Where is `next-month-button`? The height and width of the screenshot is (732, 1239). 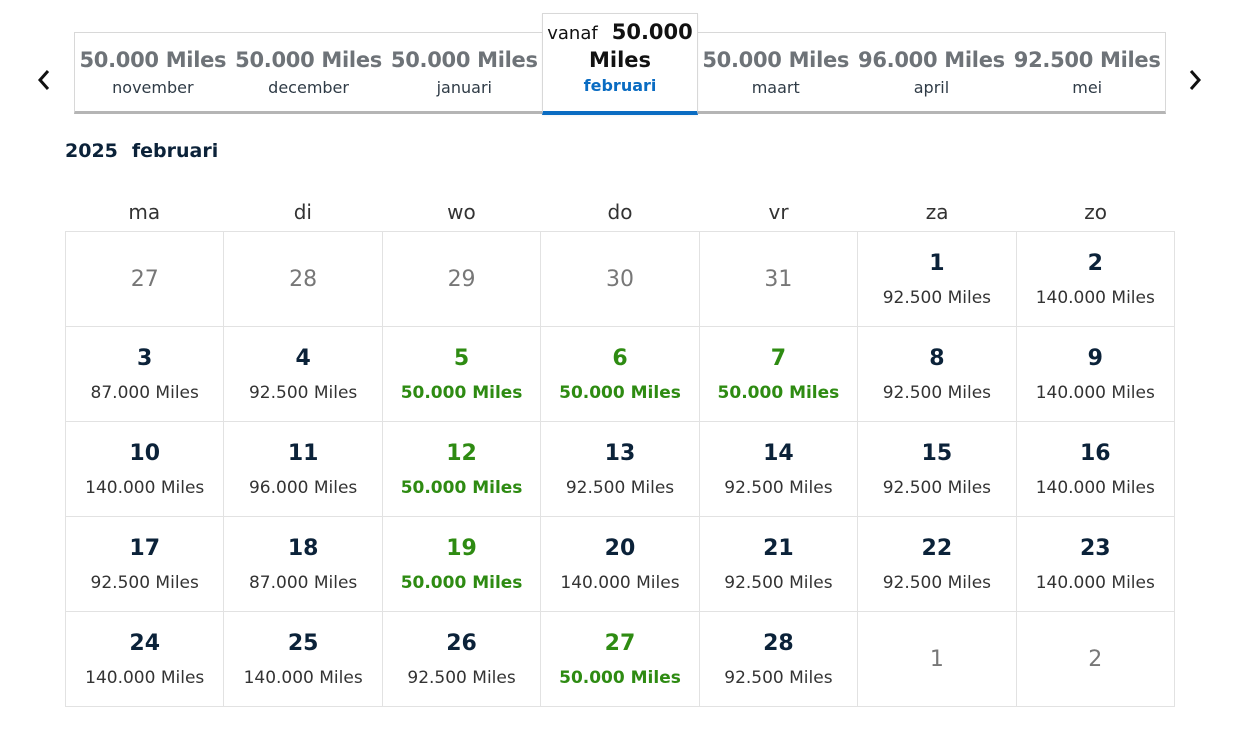
next-month-button is located at coordinates (1195, 80).